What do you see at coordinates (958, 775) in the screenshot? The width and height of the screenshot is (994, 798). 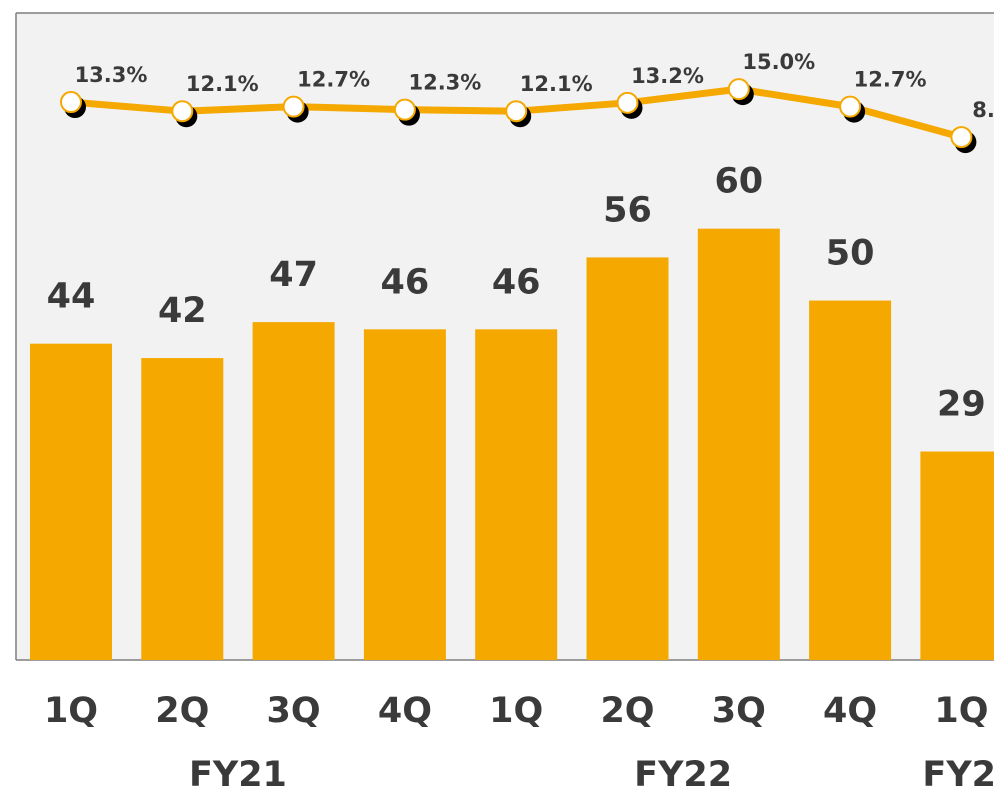 I see `x-group-label: FY23` at bounding box center [958, 775].